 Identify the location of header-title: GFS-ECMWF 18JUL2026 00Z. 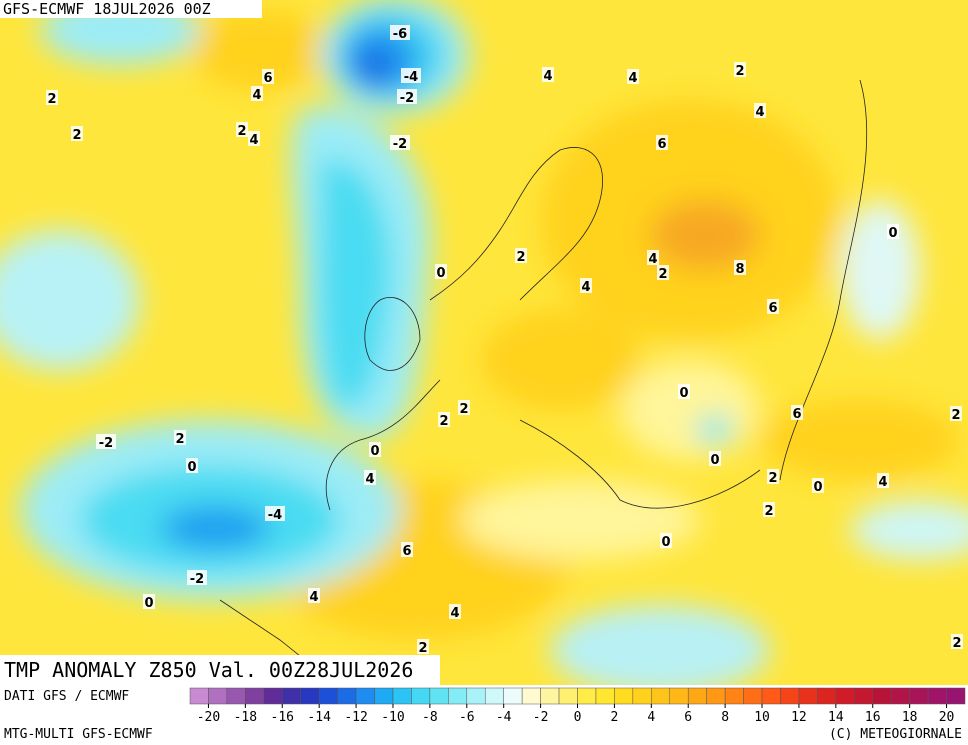
(107, 9).